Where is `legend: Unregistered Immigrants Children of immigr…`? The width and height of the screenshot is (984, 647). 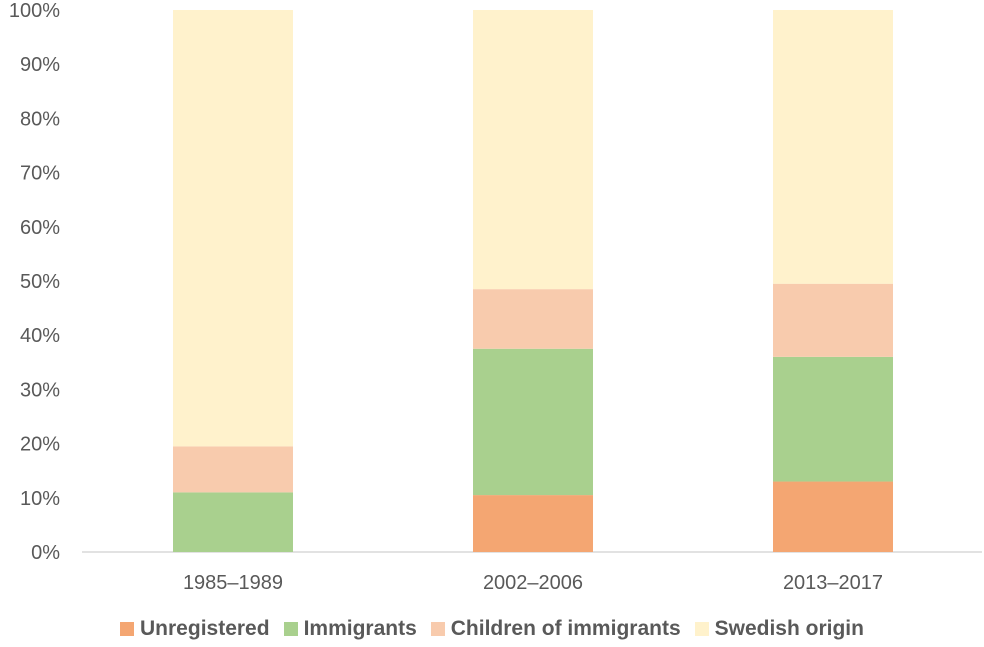 legend: Unregistered Immigrants Children of immigr… is located at coordinates (492, 629).